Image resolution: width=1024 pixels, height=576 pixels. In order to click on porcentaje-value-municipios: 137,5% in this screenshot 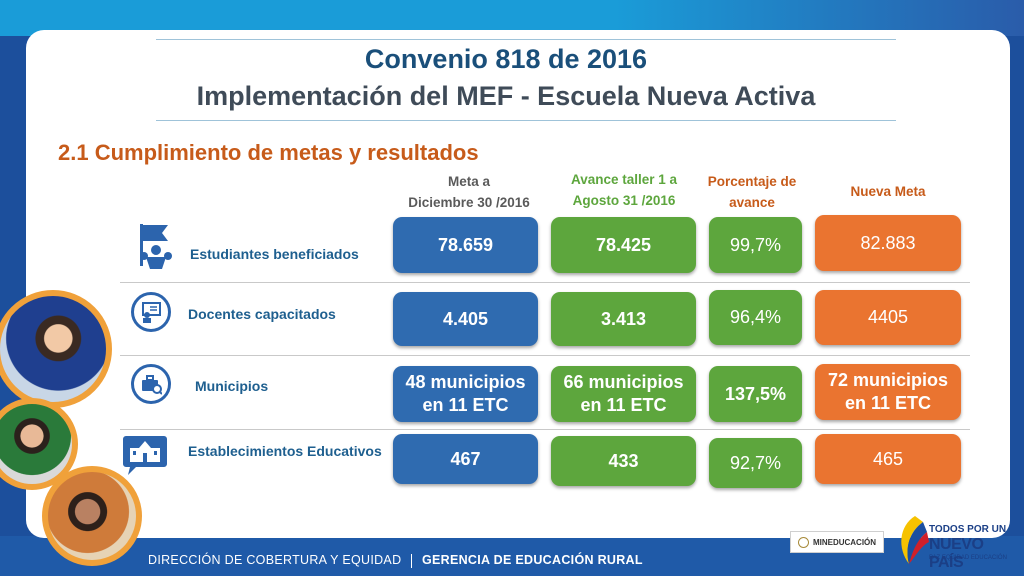, I will do `click(755, 394)`.